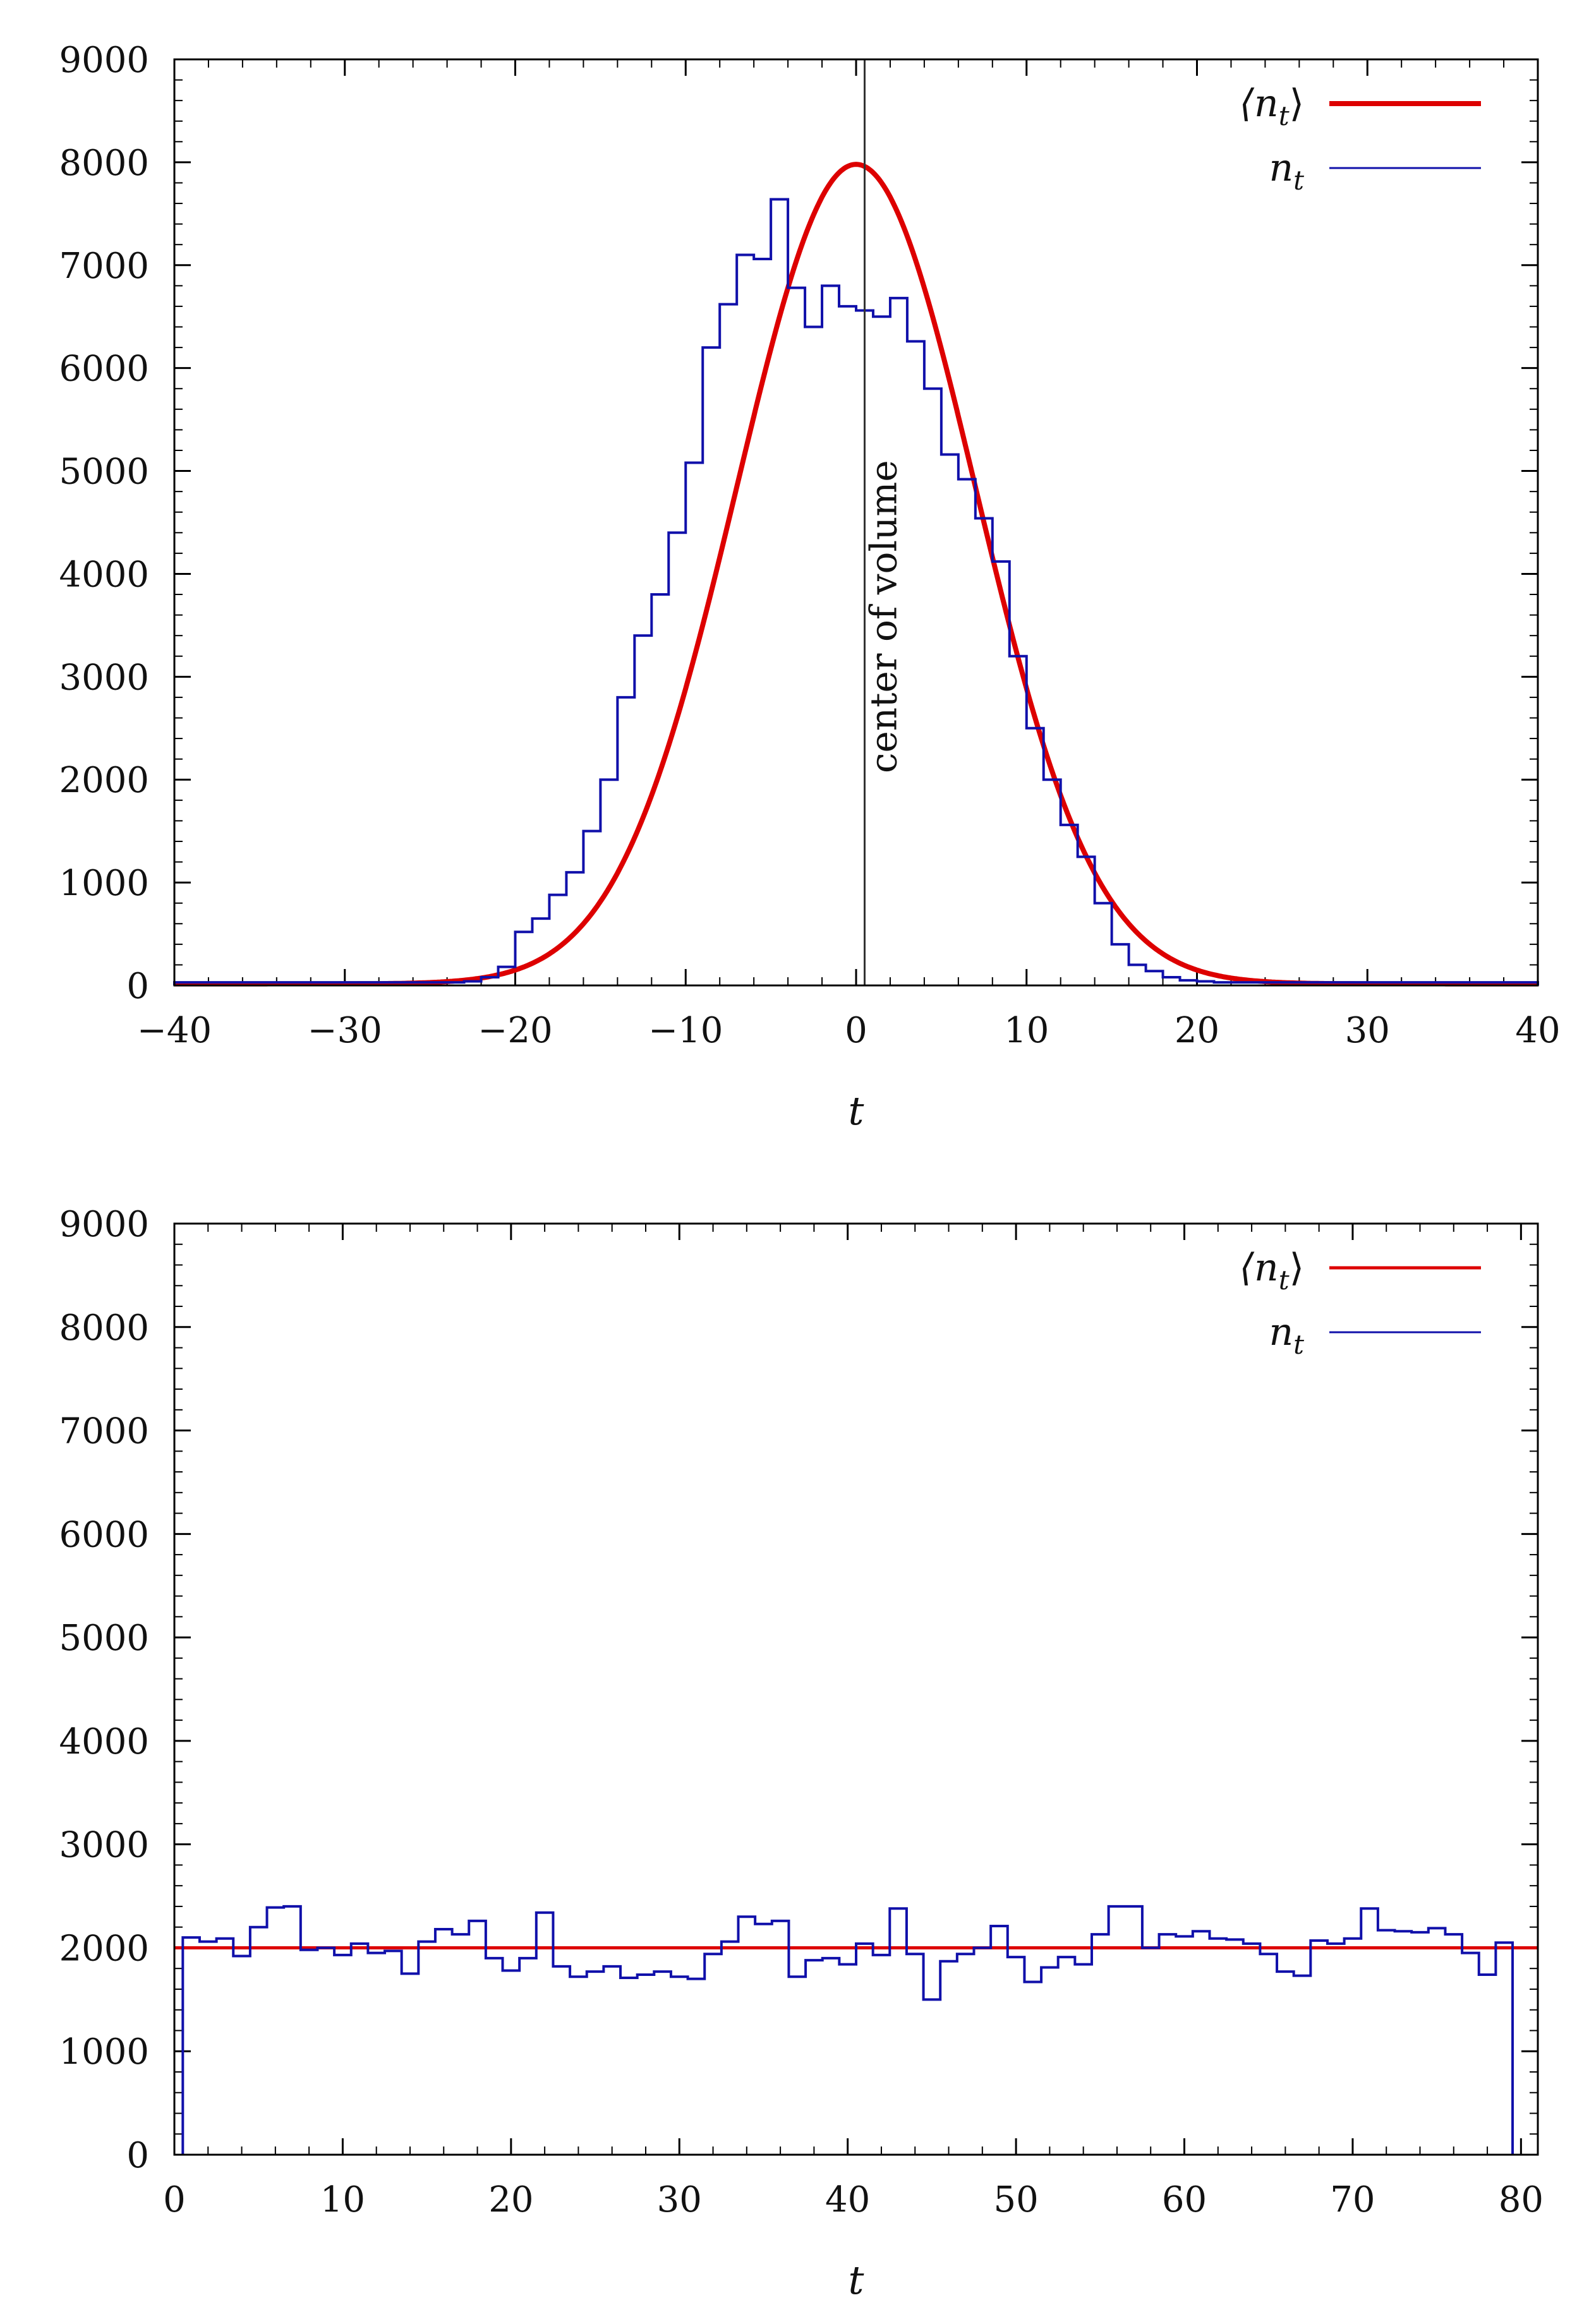  I want to click on top-x-tick-label: 20, so click(1197, 1030).